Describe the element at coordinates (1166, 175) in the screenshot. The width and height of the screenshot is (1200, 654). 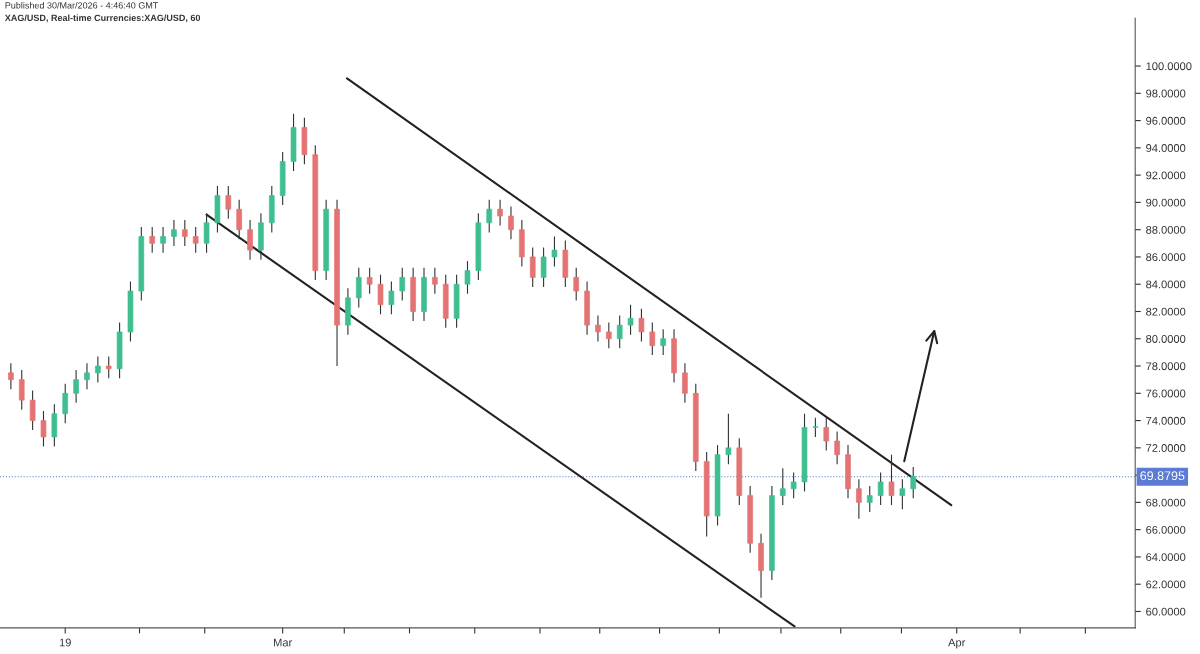
I see `y-tick-label: 92.0000` at that location.